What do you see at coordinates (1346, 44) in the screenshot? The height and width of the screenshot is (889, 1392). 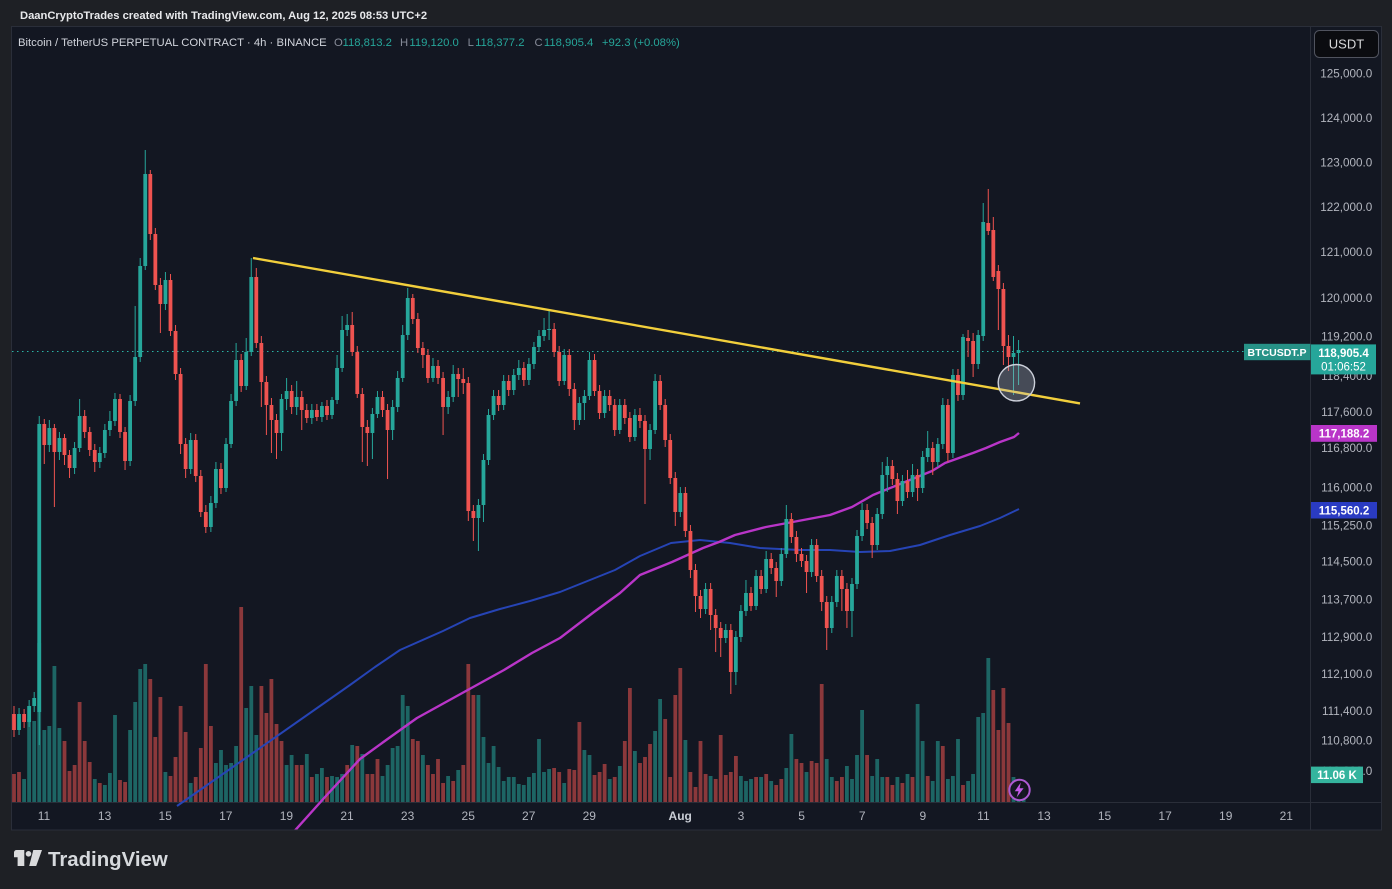 I see `svg-text: USDT` at bounding box center [1346, 44].